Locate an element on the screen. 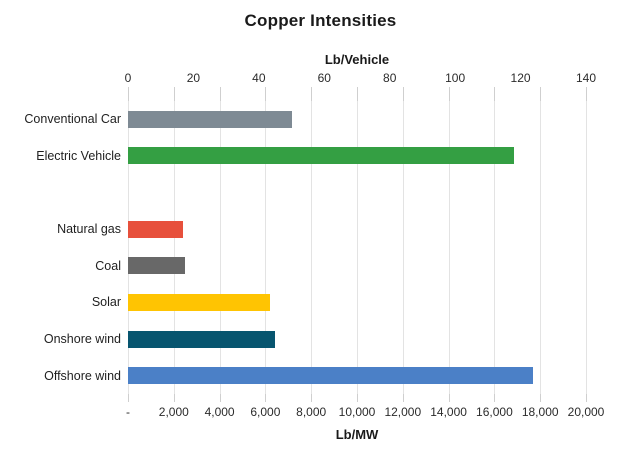 The width and height of the screenshot is (641, 456). top-axis-tick-label: 60 is located at coordinates (324, 78).